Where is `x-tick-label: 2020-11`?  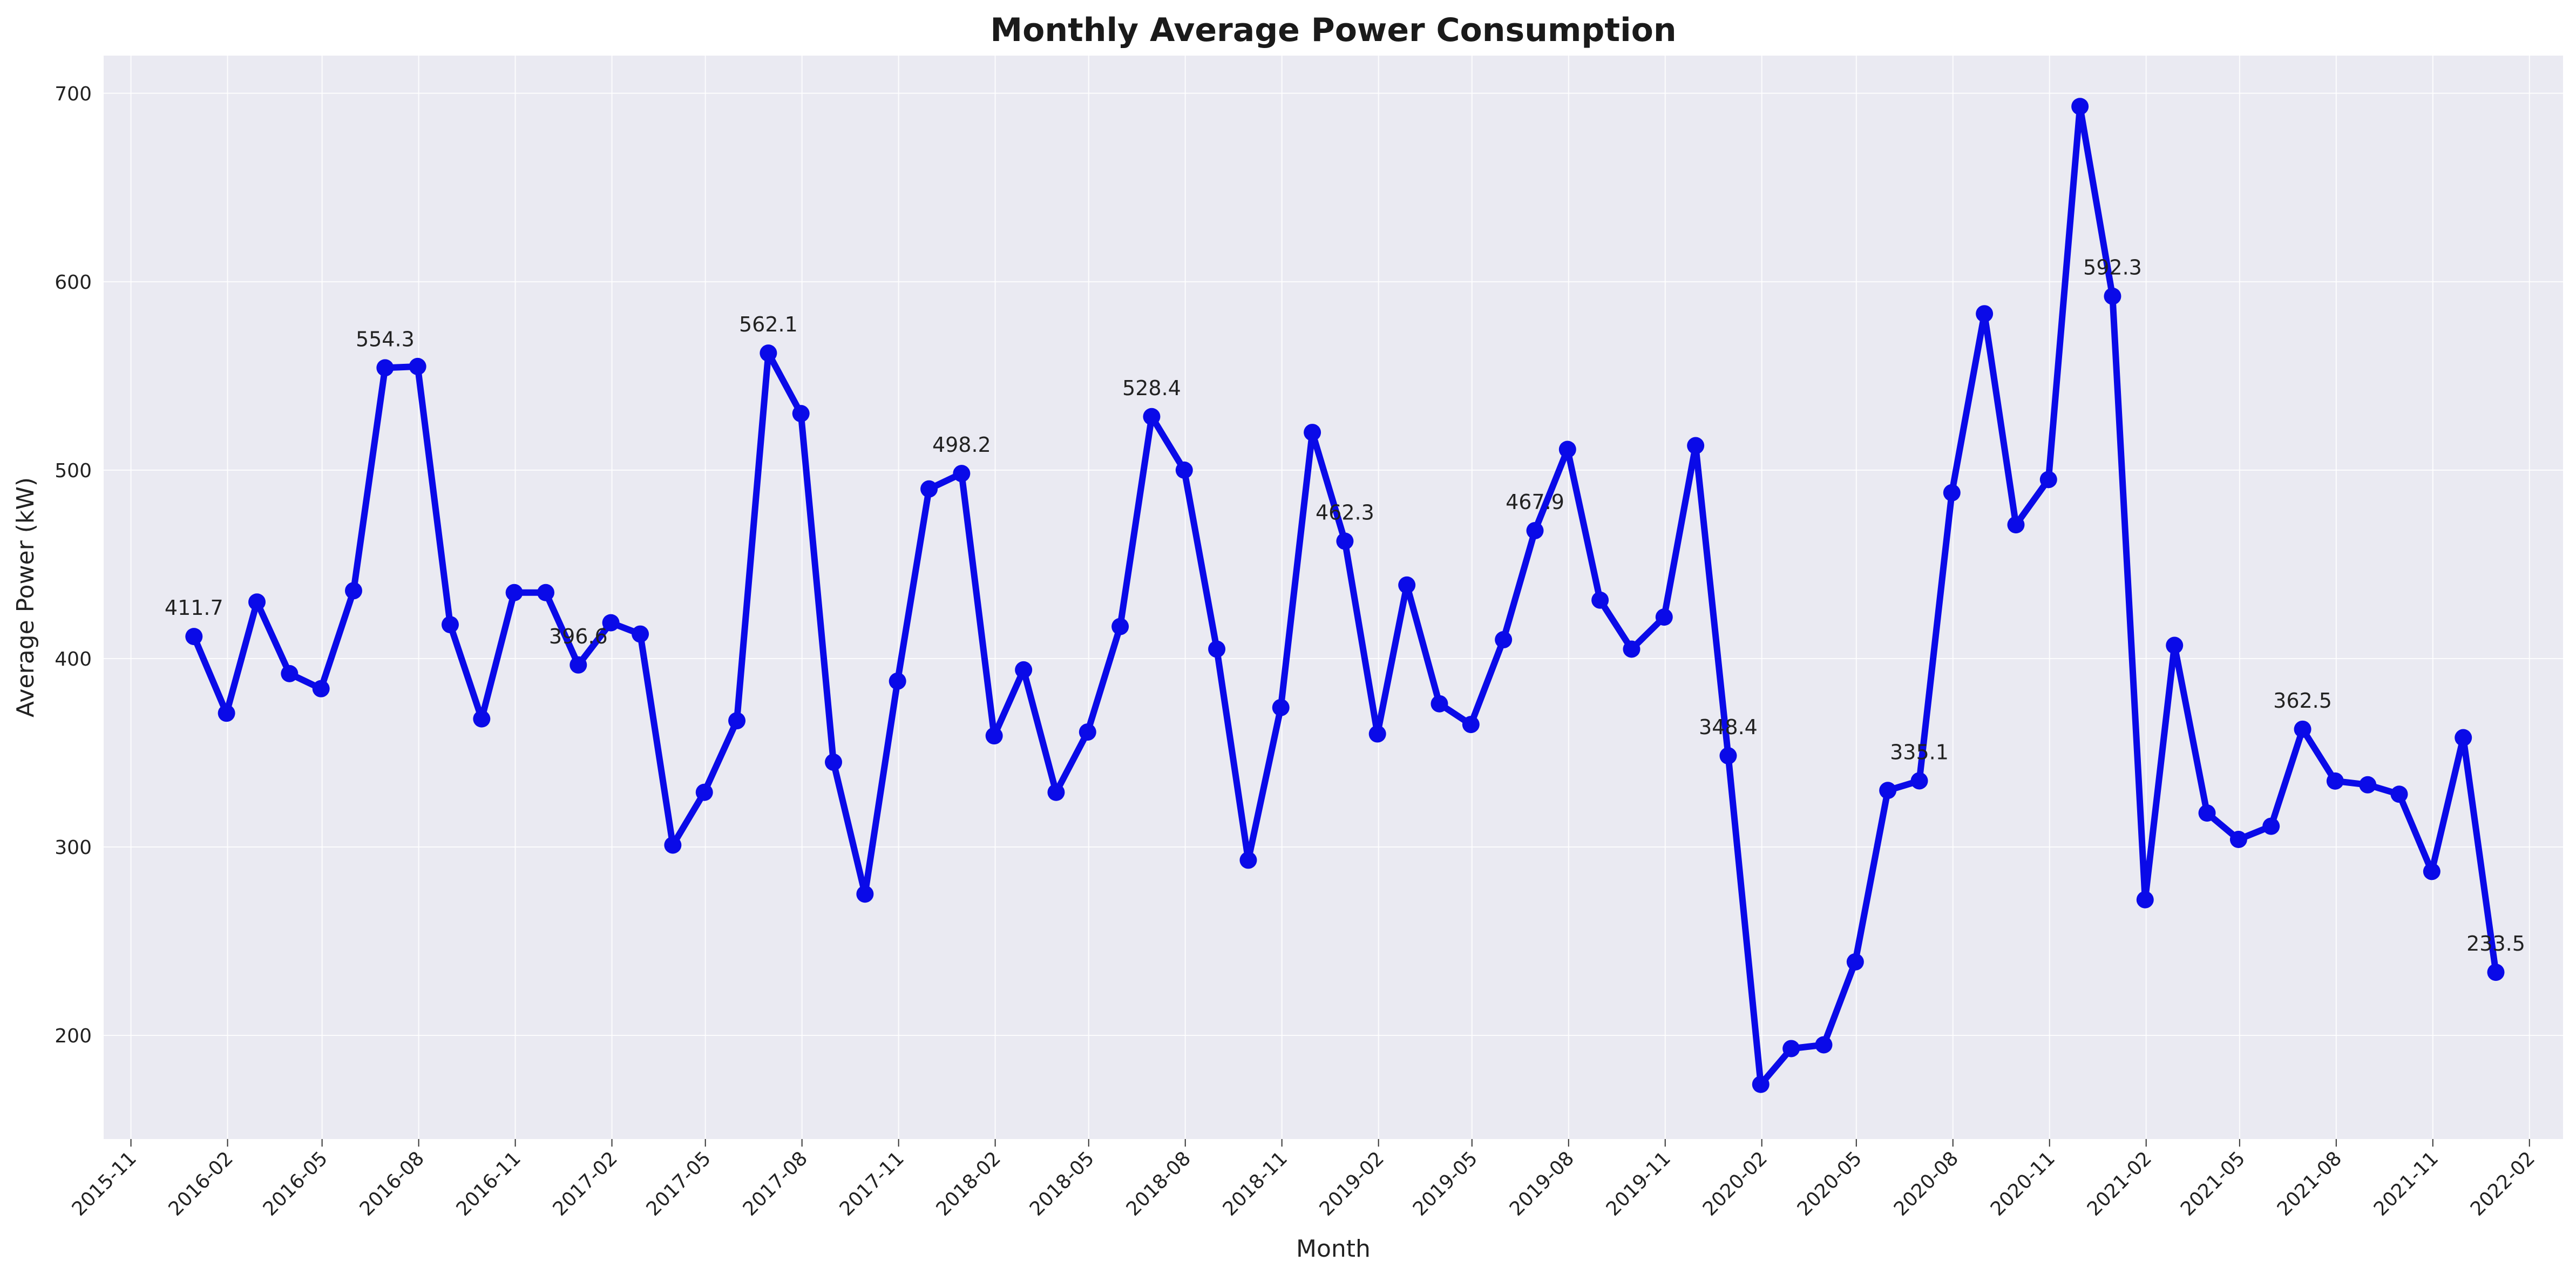
x-tick-label: 2020-11 is located at coordinates (2023, 1183).